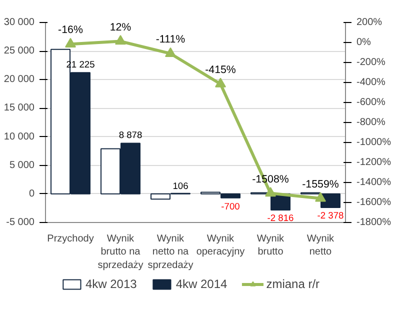  What do you see at coordinates (321, 246) in the screenshot?
I see `x-tick-label: Wynik netto` at bounding box center [321, 246].